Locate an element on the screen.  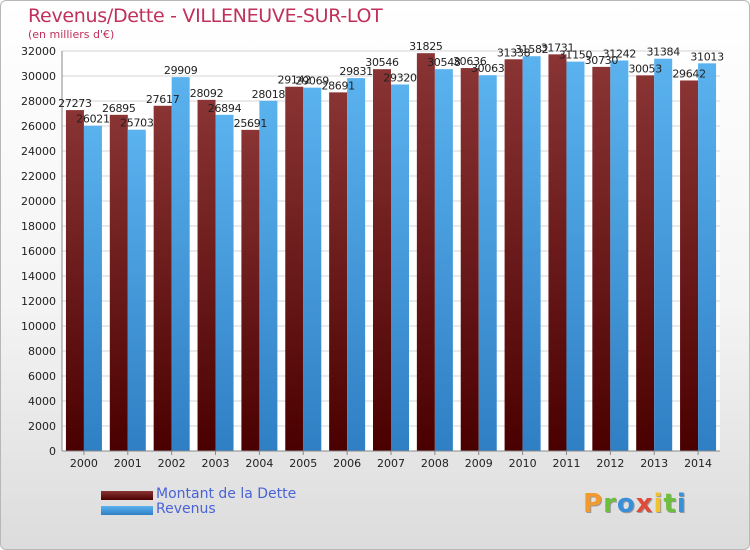
data-label-debt: 28092 is located at coordinates (207, 93).